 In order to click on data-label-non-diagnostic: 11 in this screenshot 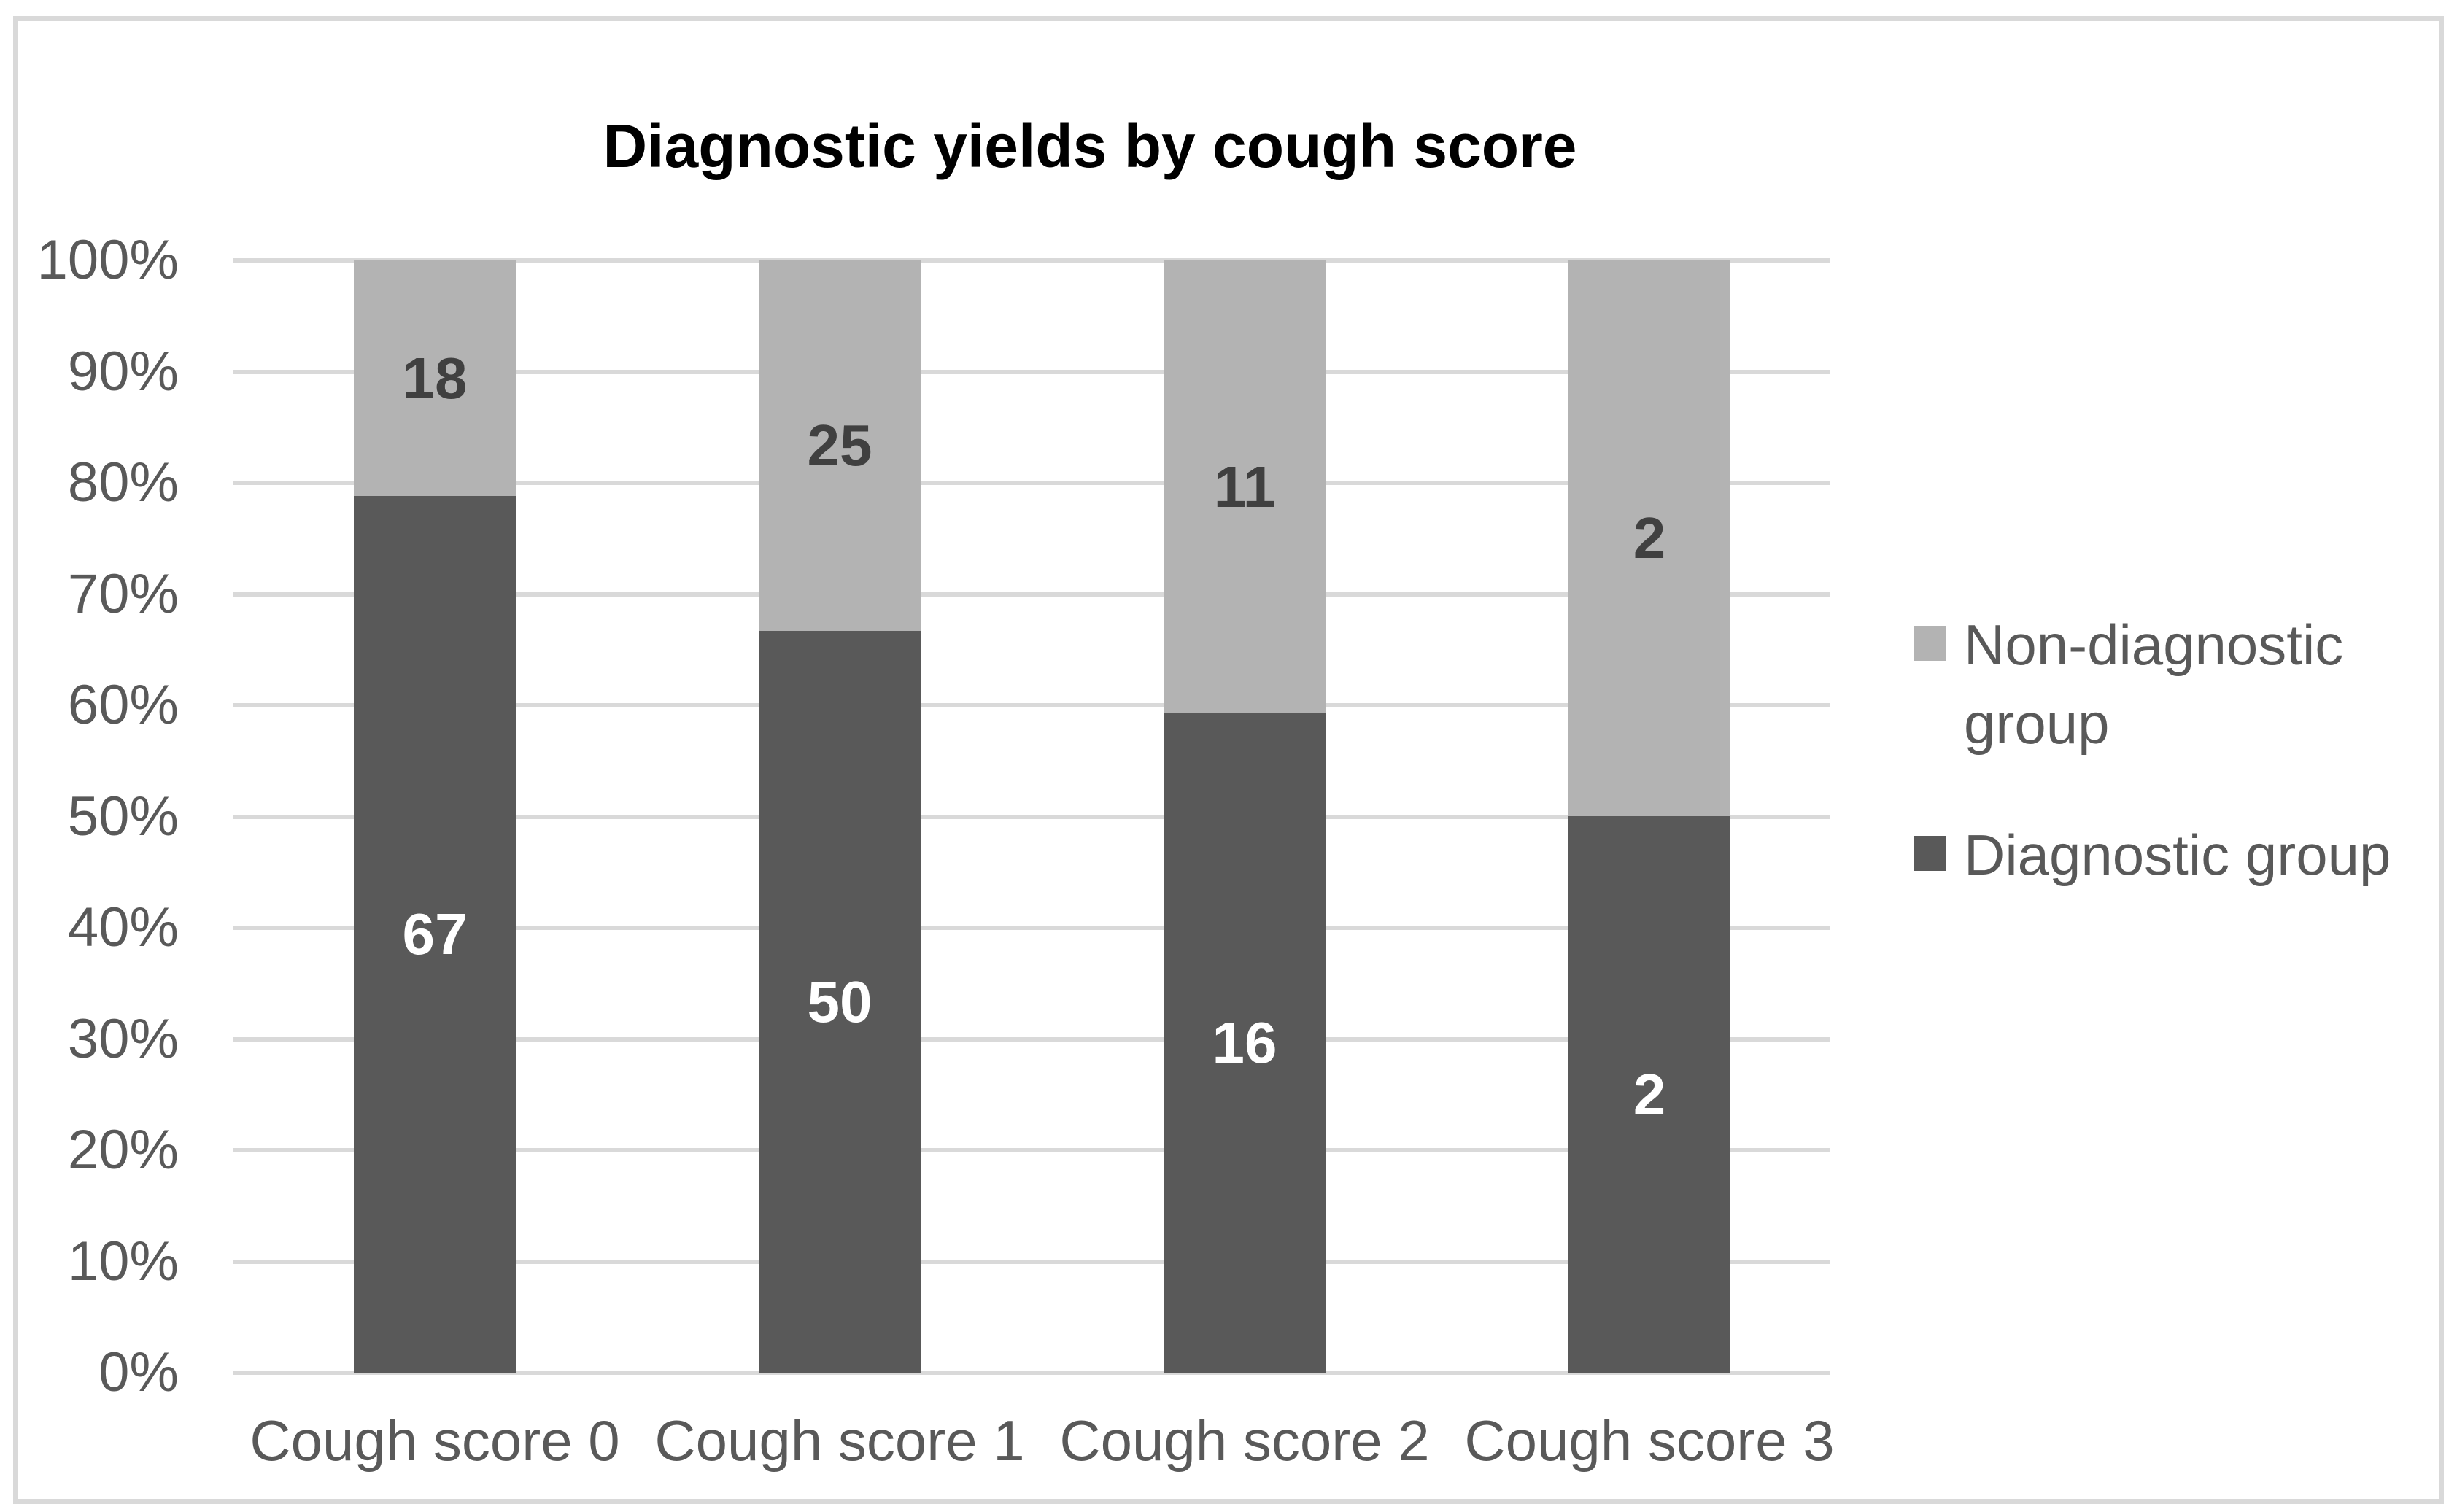, I will do `click(1244, 487)`.